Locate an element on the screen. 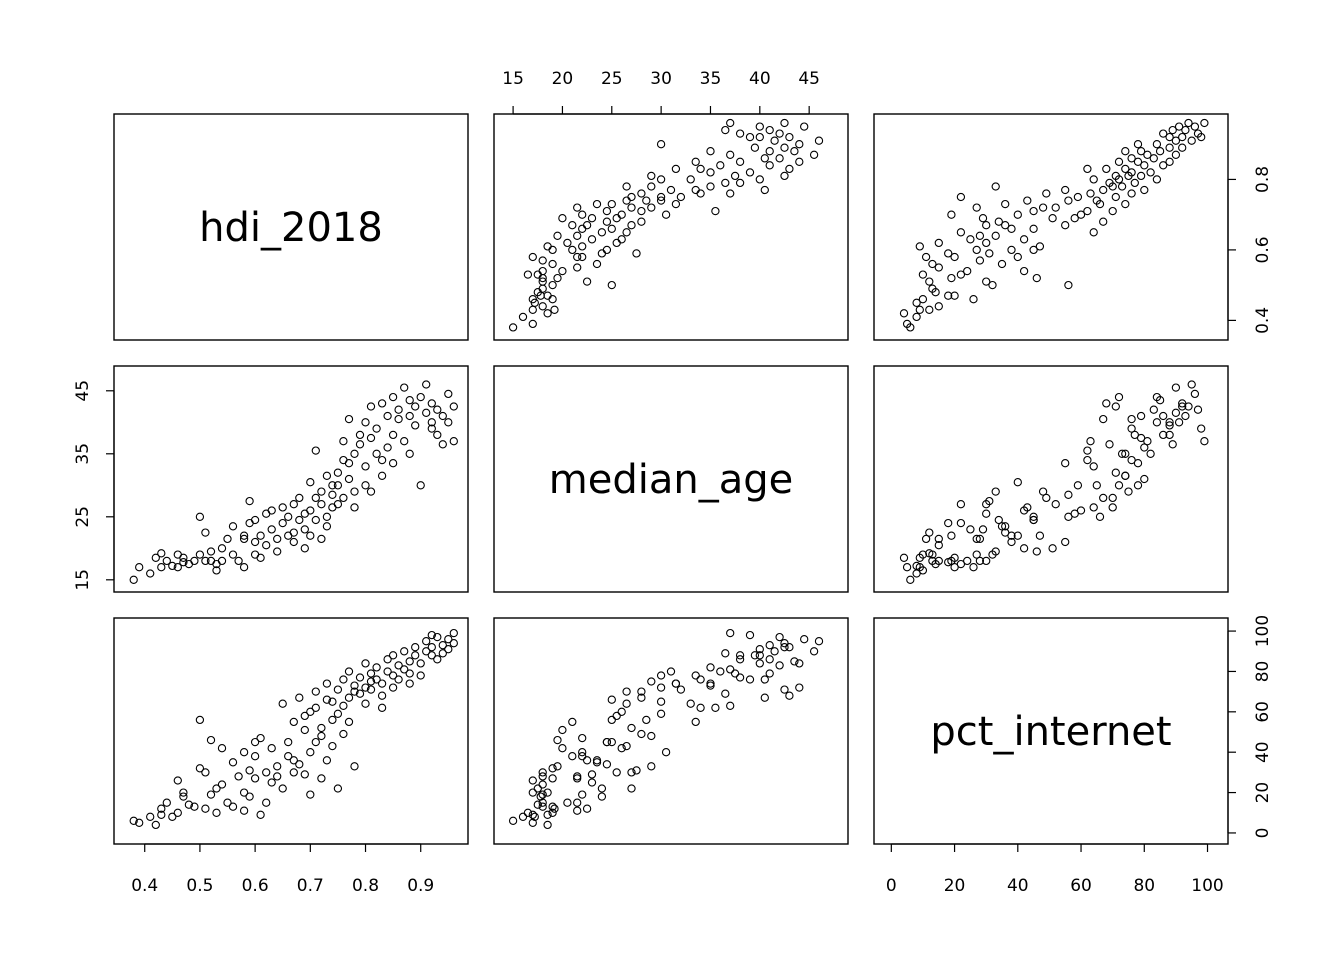  tick-label: 100 is located at coordinates (1207, 886).